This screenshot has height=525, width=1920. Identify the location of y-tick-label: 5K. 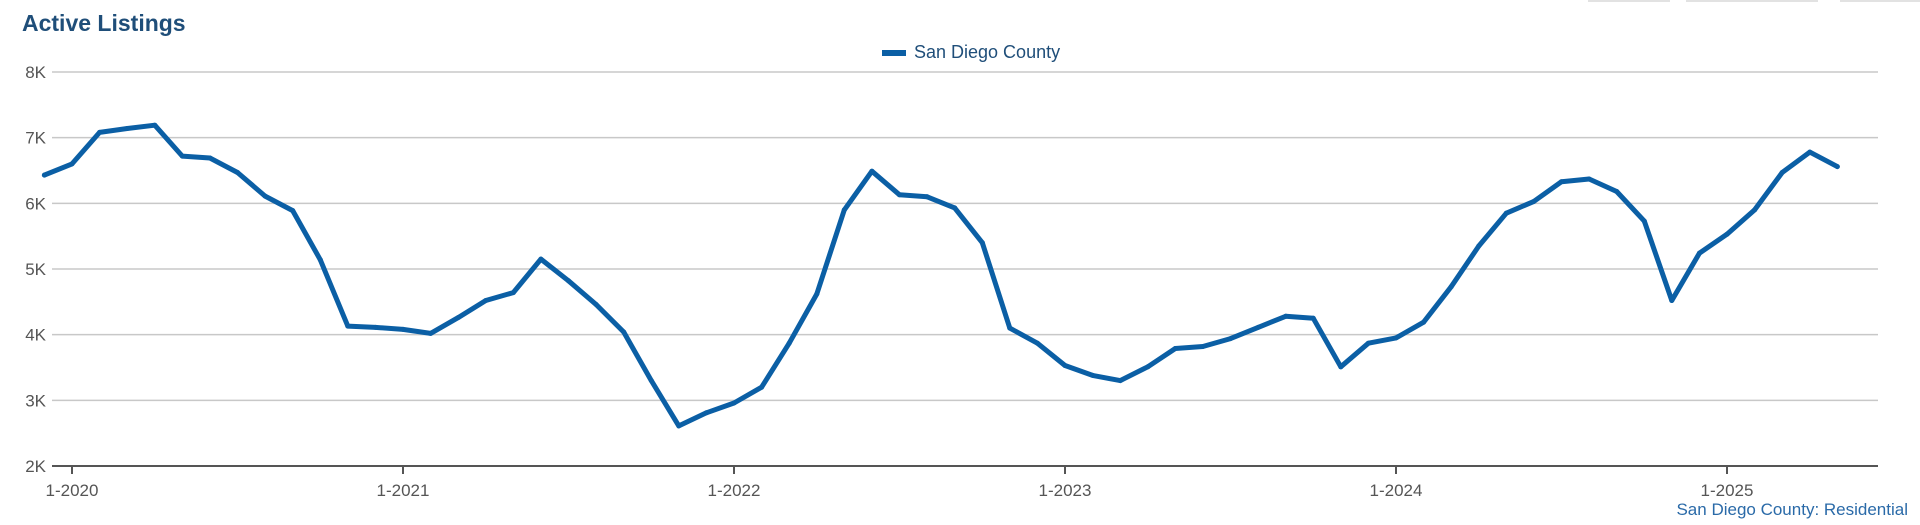
(35, 269).